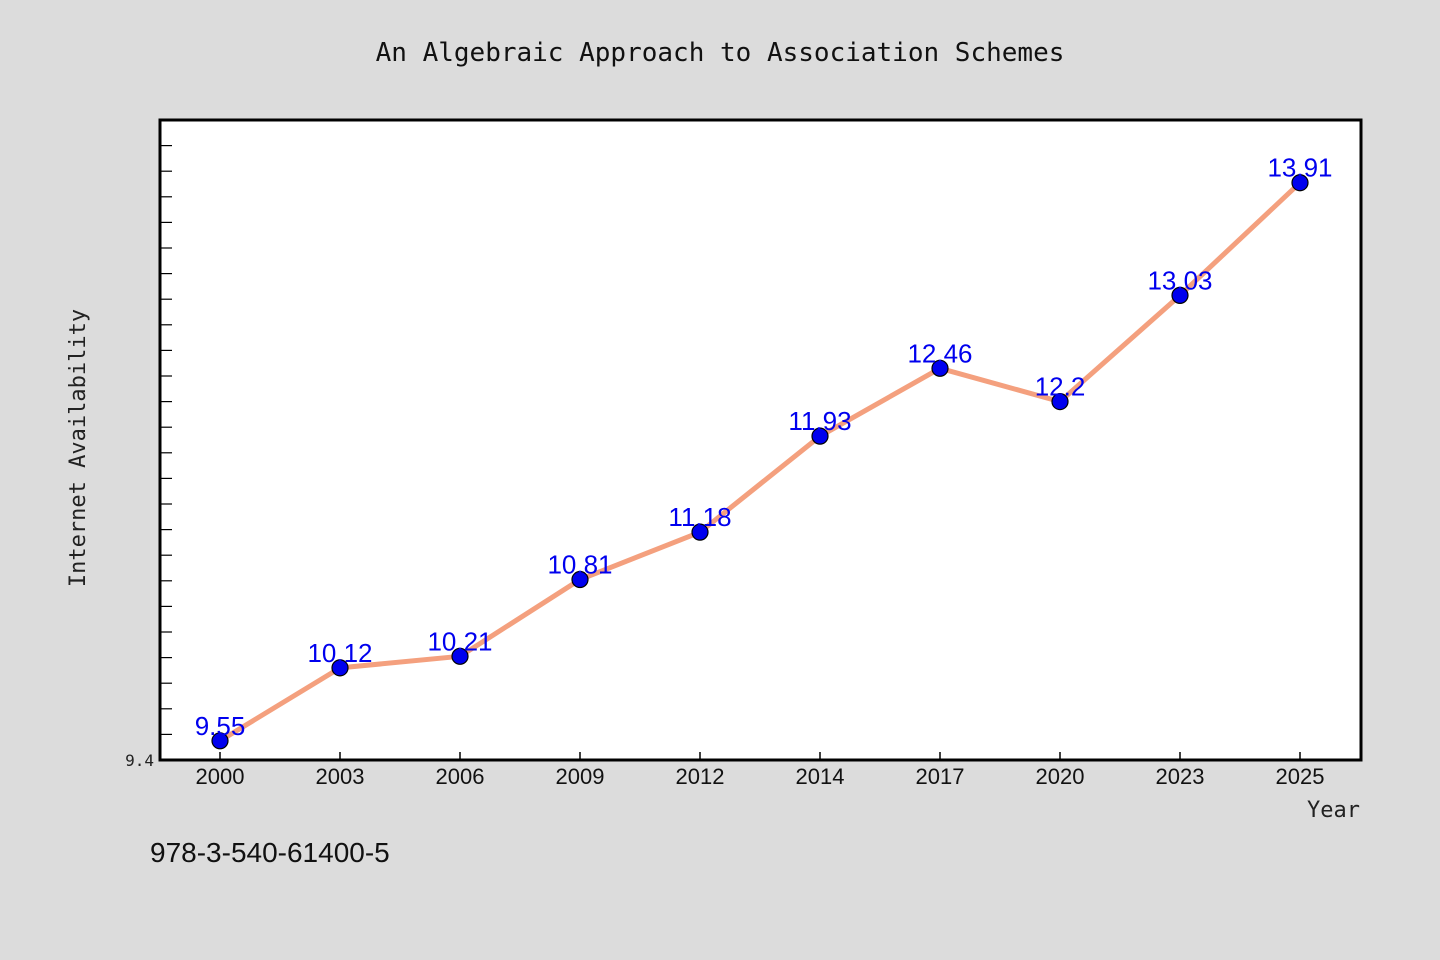 Image resolution: width=1440 pixels, height=960 pixels. Describe the element at coordinates (459, 641) in the screenshot. I see `data-label: 10.21` at that location.